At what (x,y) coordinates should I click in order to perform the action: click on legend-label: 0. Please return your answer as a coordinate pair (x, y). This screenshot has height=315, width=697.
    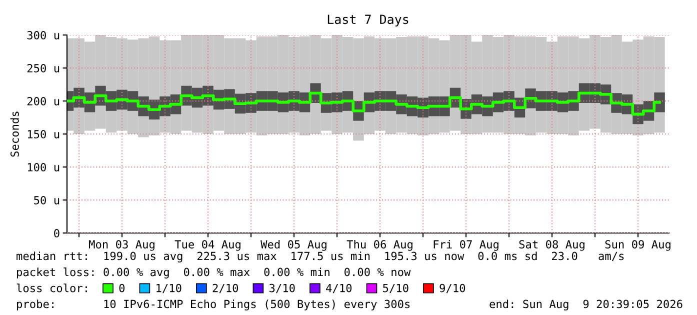
    Looking at the image, I should click on (122, 288).